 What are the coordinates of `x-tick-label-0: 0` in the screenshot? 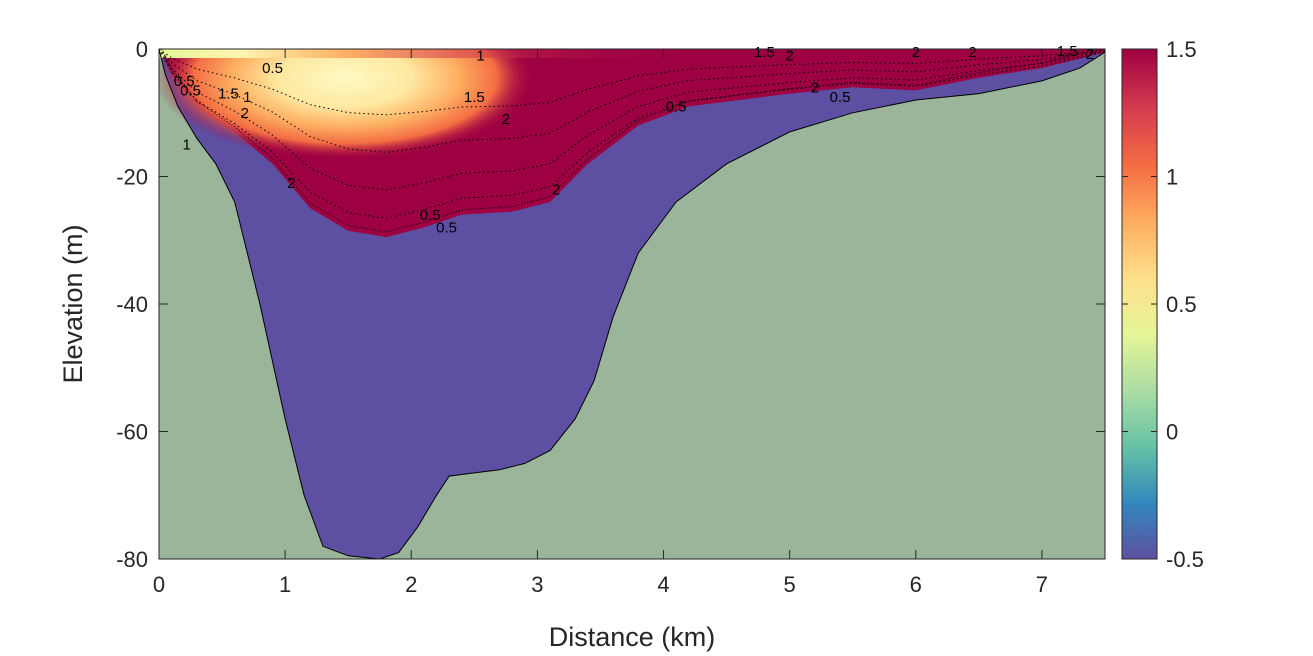 It's located at (159, 584).